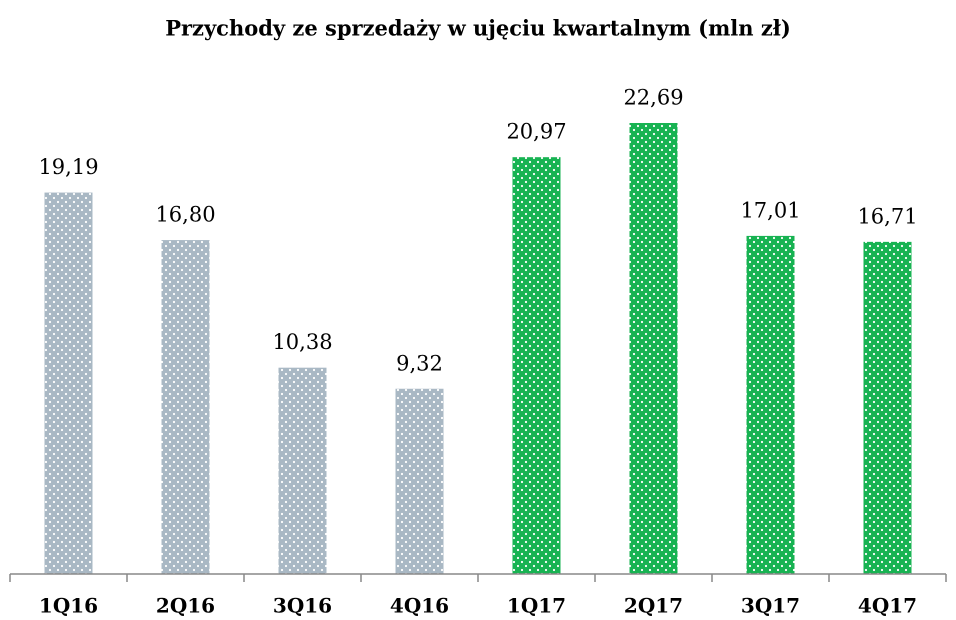 The image size is (956, 620). What do you see at coordinates (419, 363) in the screenshot?
I see `value-label: 9,32` at bounding box center [419, 363].